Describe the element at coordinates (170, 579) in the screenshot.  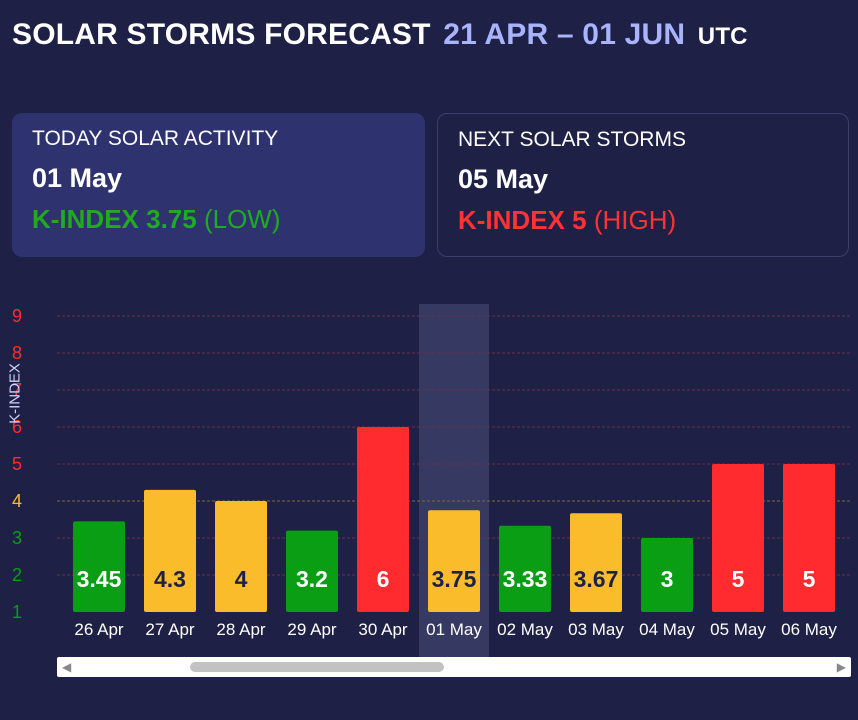
I see `bar-value-label: 4.3` at that location.